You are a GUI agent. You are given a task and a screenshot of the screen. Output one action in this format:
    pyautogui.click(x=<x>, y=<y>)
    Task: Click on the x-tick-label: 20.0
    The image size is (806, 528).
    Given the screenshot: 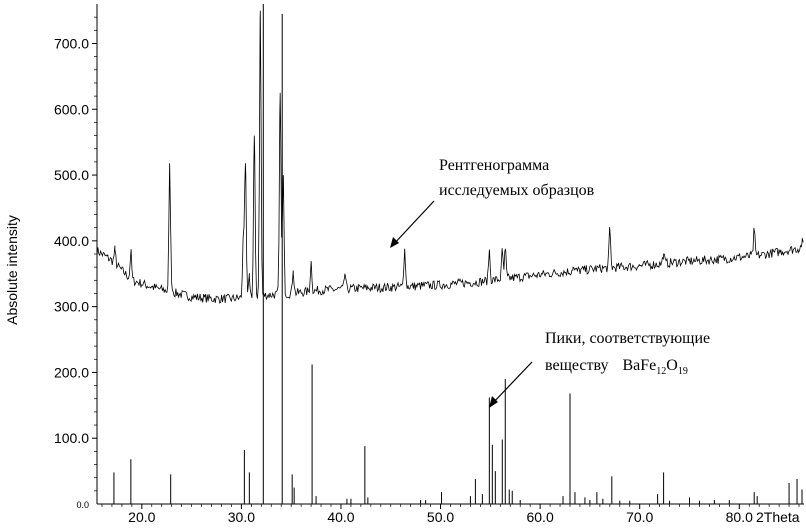 What is the action you would take?
    pyautogui.click(x=141, y=517)
    